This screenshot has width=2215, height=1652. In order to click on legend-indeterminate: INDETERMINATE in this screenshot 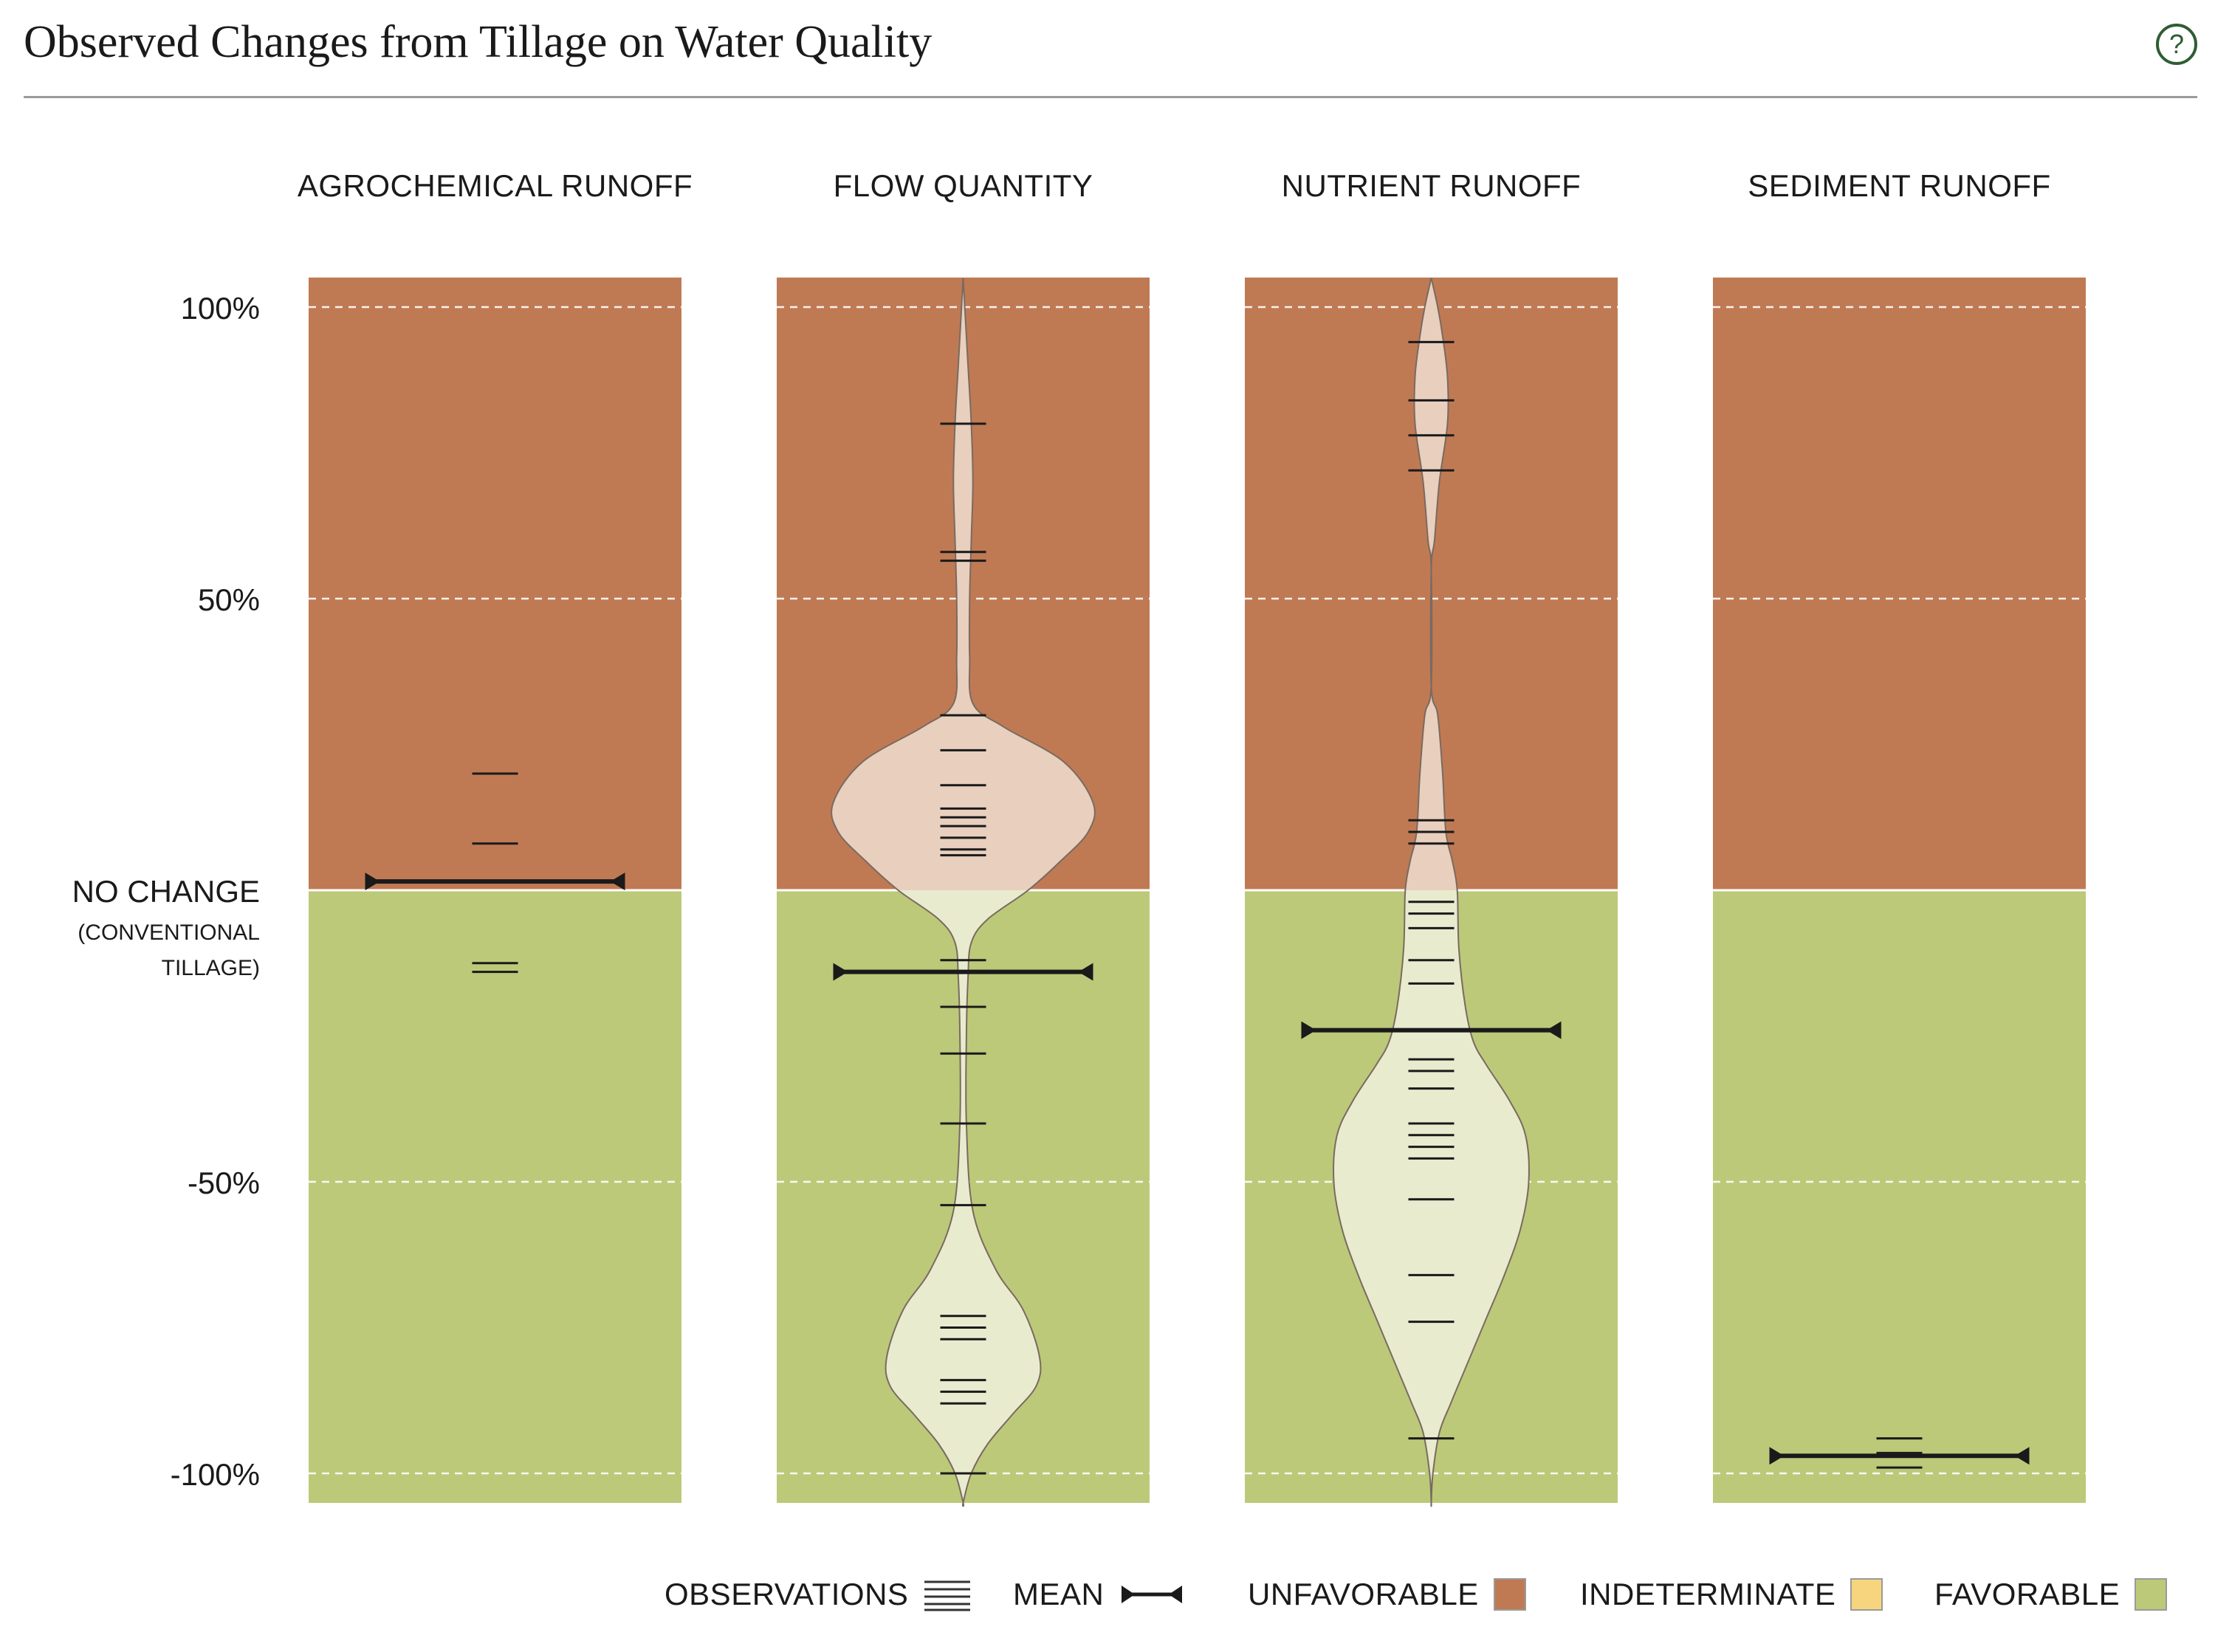, I will do `click(1731, 1595)`.